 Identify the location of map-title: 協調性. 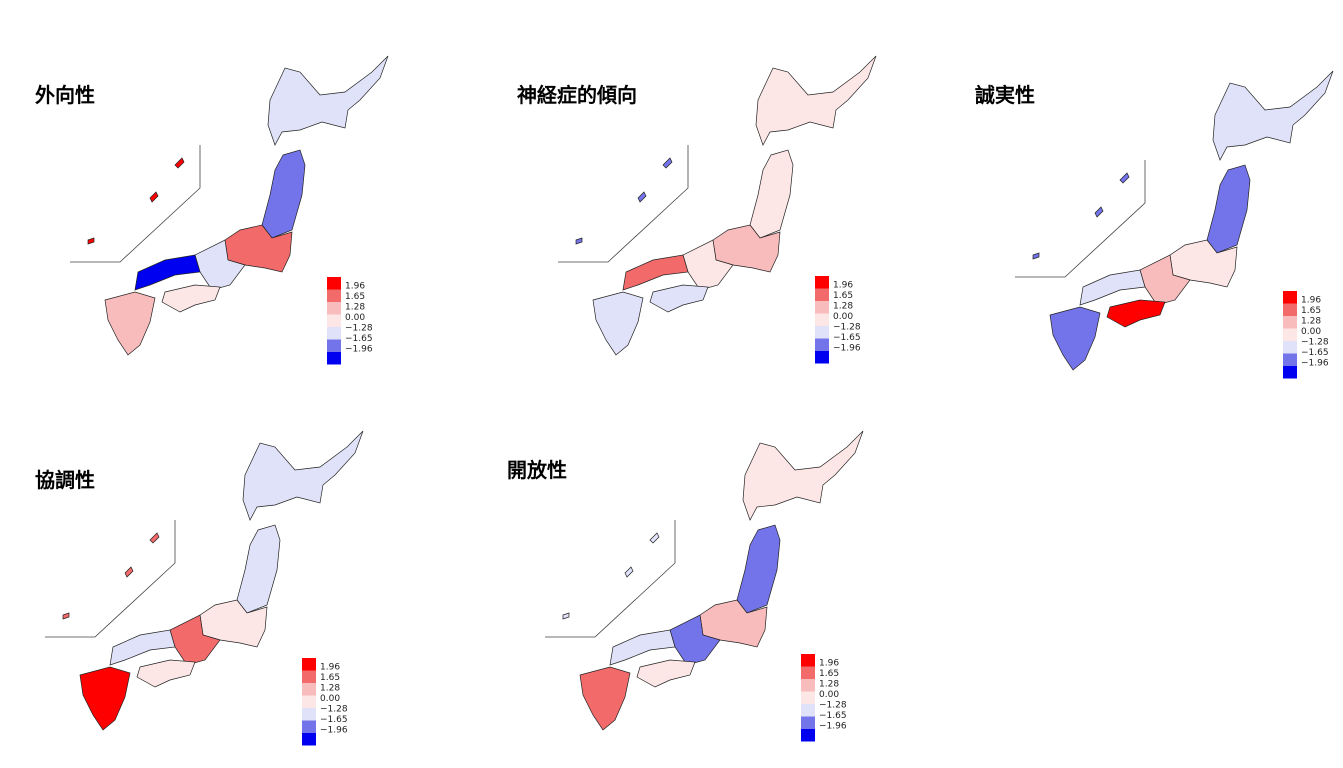
(65, 480).